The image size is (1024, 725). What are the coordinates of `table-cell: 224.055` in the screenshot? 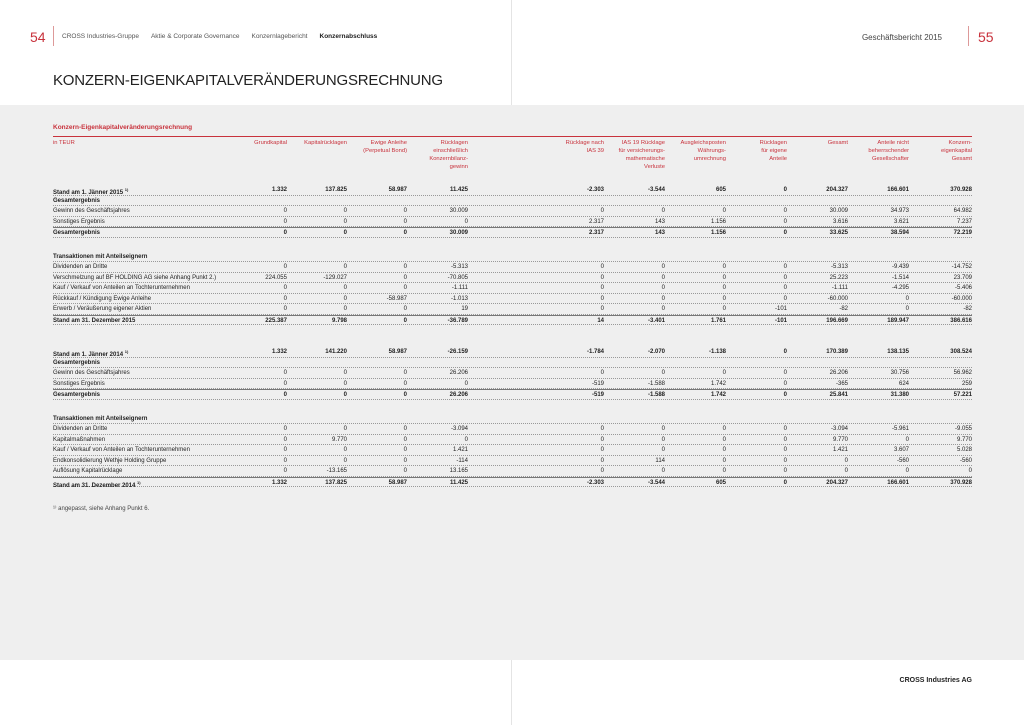 It's located at (276, 277).